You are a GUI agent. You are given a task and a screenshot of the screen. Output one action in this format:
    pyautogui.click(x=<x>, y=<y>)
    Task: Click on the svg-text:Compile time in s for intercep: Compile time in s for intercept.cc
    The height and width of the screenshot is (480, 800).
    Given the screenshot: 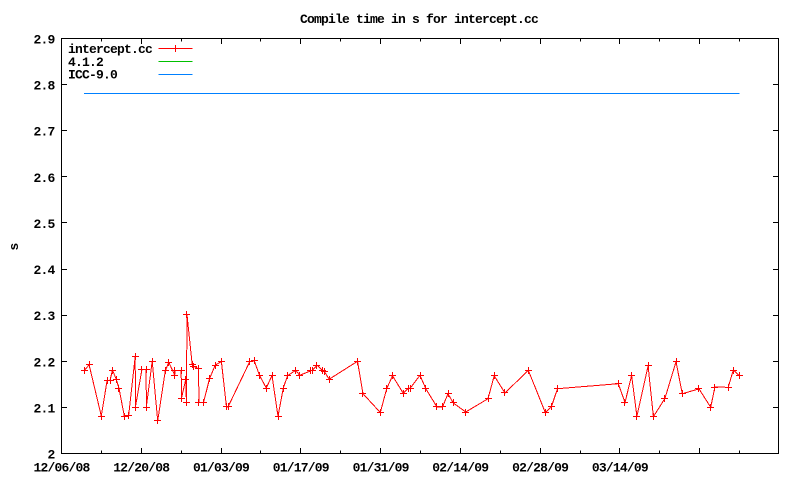 What is the action you would take?
    pyautogui.click(x=419, y=19)
    